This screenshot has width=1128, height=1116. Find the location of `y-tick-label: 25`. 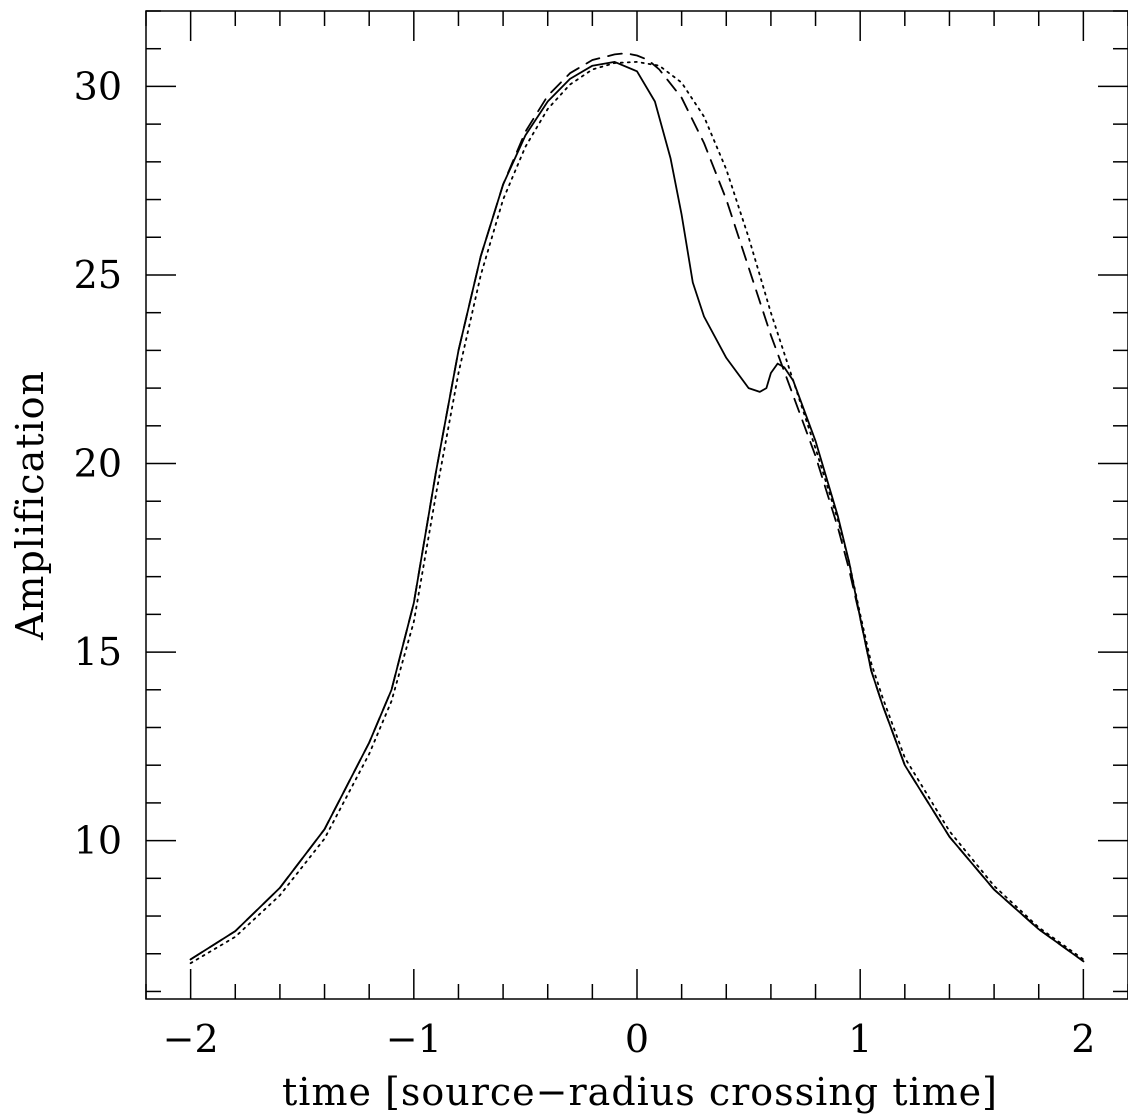

y-tick-label: 25 is located at coordinates (98, 275).